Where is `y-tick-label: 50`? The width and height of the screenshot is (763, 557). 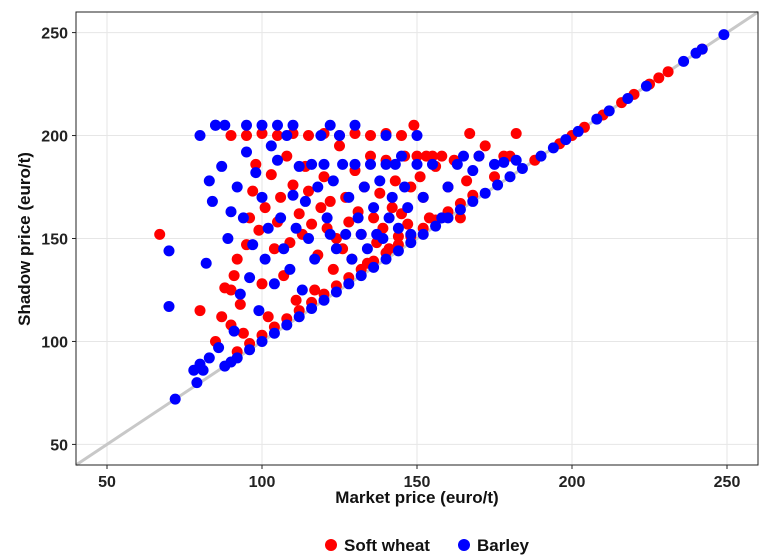
y-tick-label: 50 is located at coordinates (59, 445).